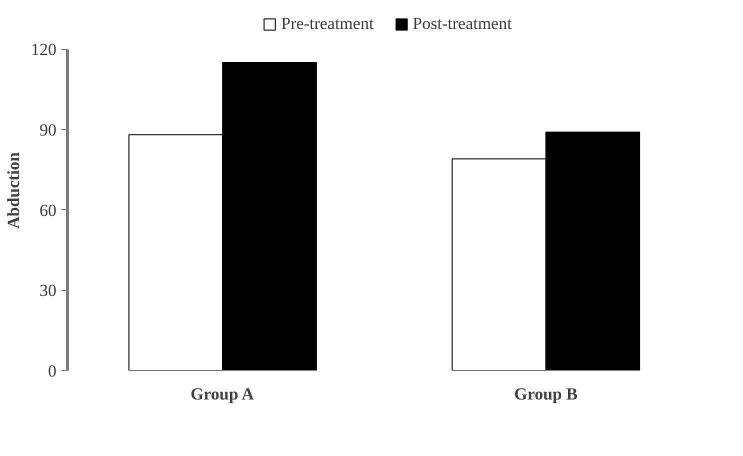 Image resolution: width=743 pixels, height=456 pixels. What do you see at coordinates (43, 50) in the screenshot?
I see `y-tick-label: 120` at bounding box center [43, 50].